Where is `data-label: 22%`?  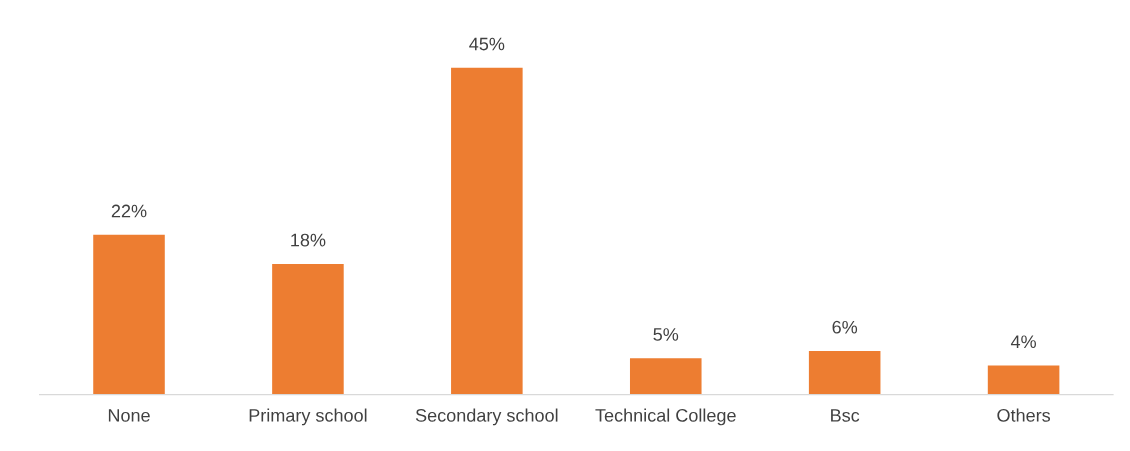
data-label: 22% is located at coordinates (129, 211).